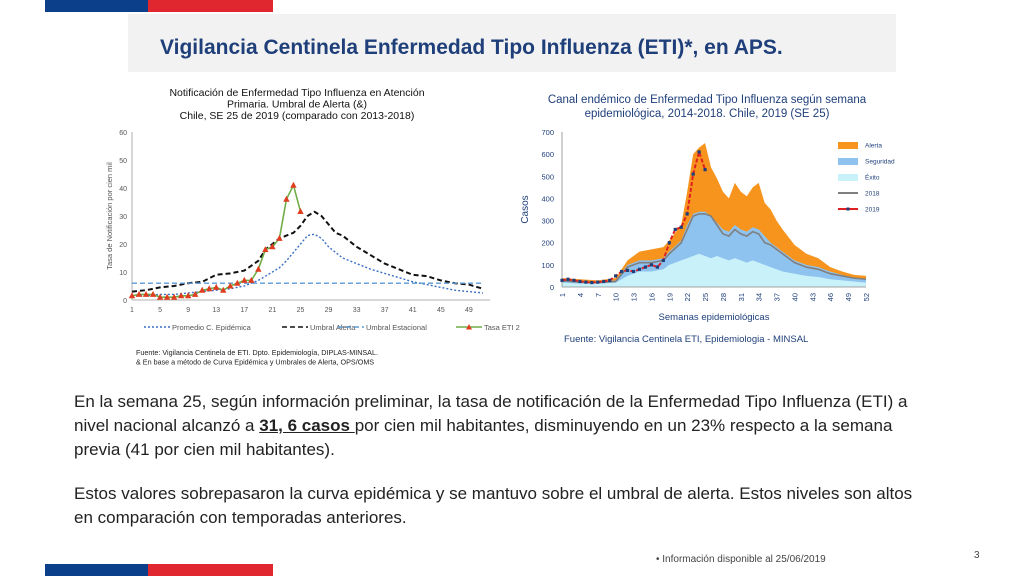  Describe the element at coordinates (977, 555) in the screenshot. I see `page-number: 3` at that location.